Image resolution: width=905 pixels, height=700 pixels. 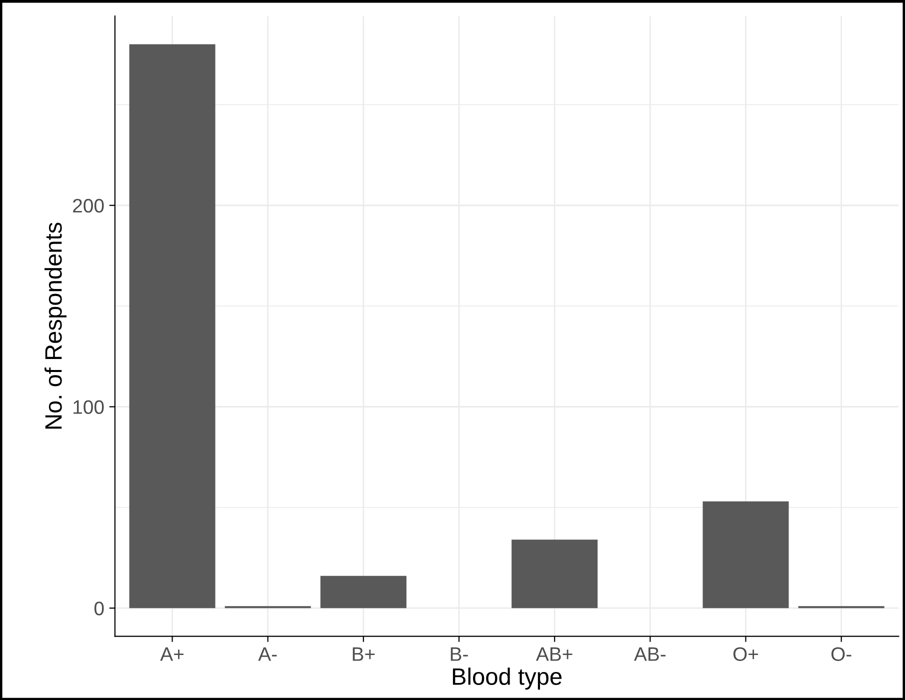 I want to click on x-tick-label: O+, so click(x=745, y=654).